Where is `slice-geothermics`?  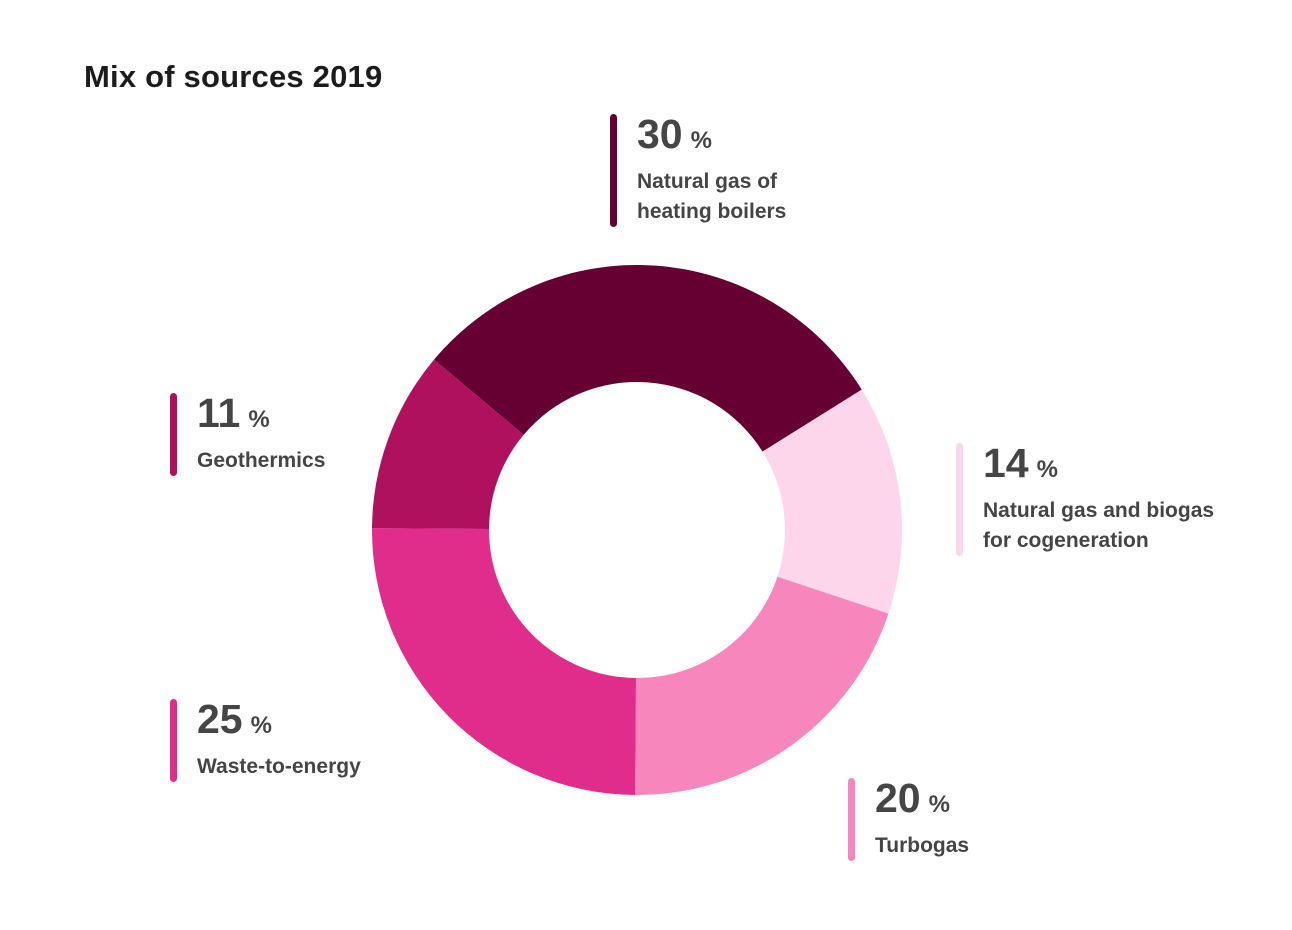
slice-geothermics is located at coordinates (448, 444).